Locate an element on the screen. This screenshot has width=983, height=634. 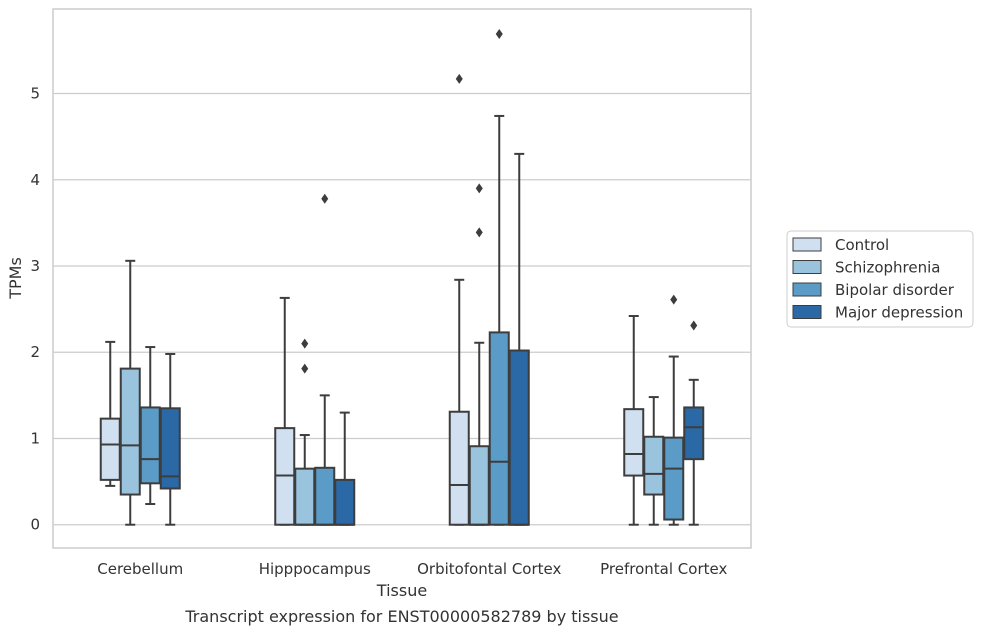
y-tick-label: 4 is located at coordinates (35, 180).